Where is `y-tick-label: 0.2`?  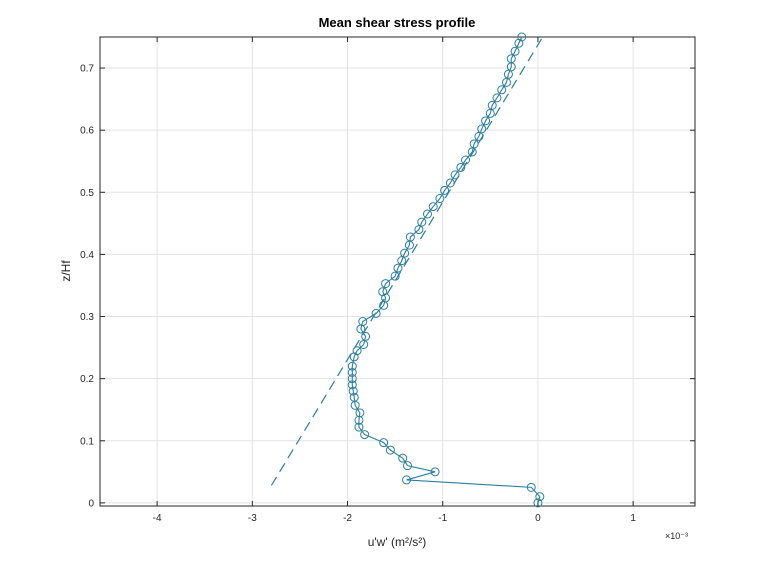 y-tick-label: 0.2 is located at coordinates (87, 379).